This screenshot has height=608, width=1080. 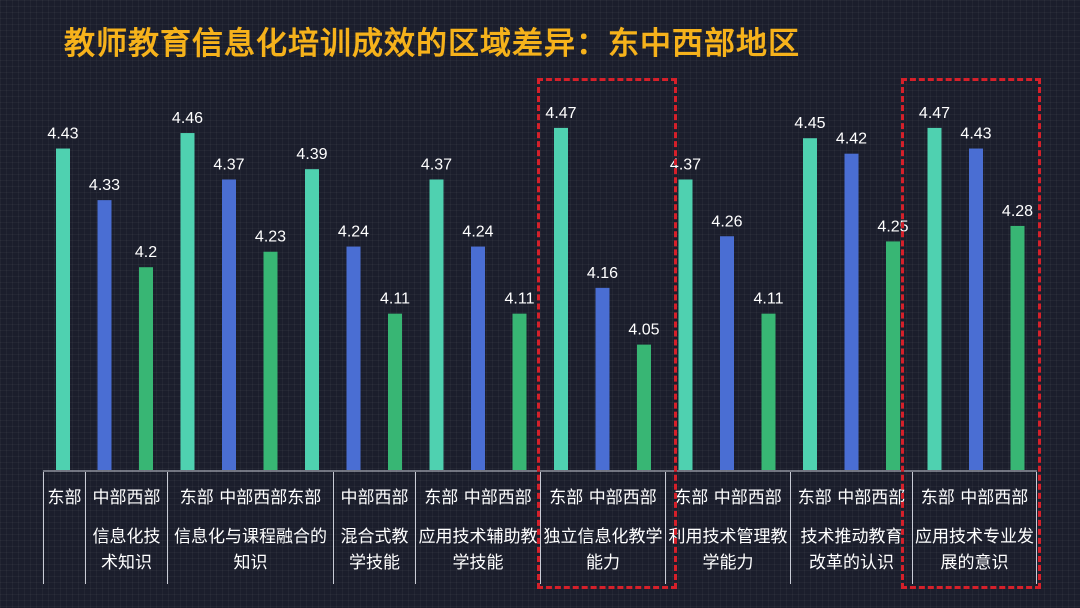 I want to click on axis-cell: 东部 中部西部应用技术辅助教学技能, so click(x=477, y=528).